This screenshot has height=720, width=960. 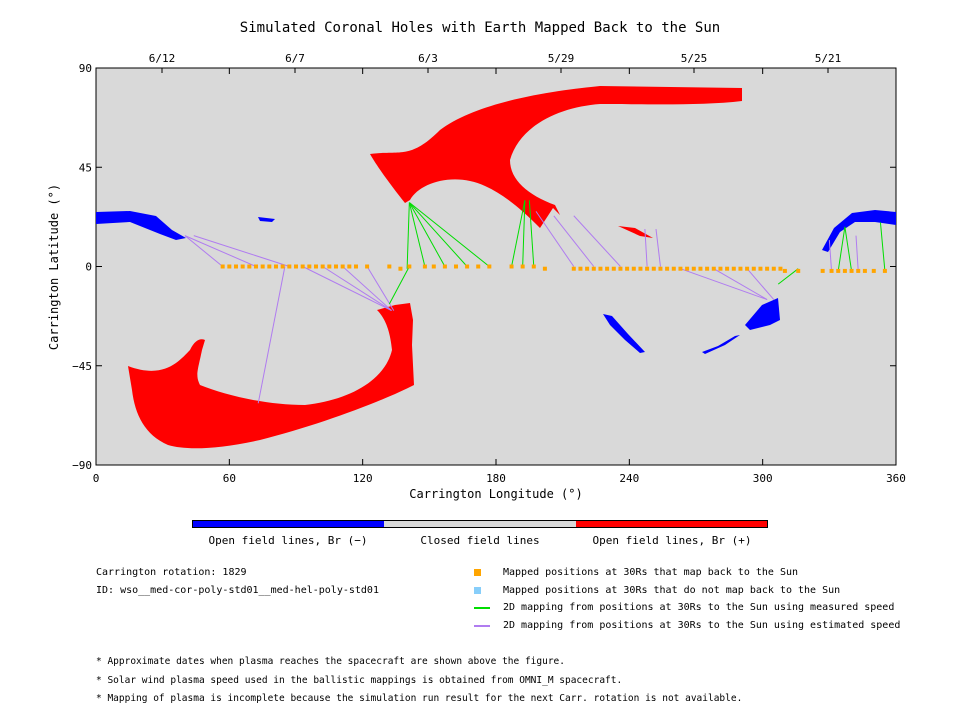 What do you see at coordinates (694, 58) in the screenshot?
I see `top-date-label: 5/25` at bounding box center [694, 58].